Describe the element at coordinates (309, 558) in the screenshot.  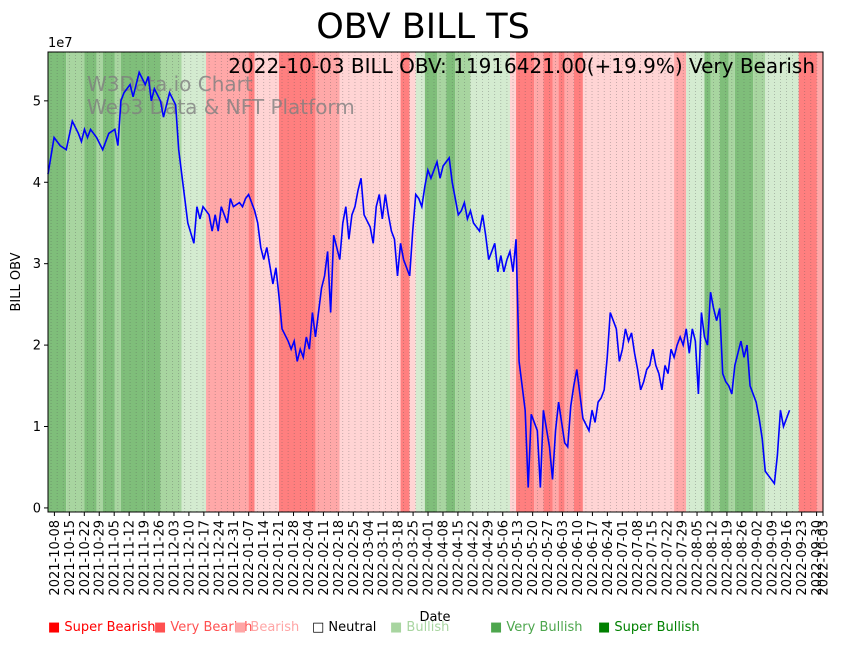
I see `x-tick-label: 2022-02-04` at that location.